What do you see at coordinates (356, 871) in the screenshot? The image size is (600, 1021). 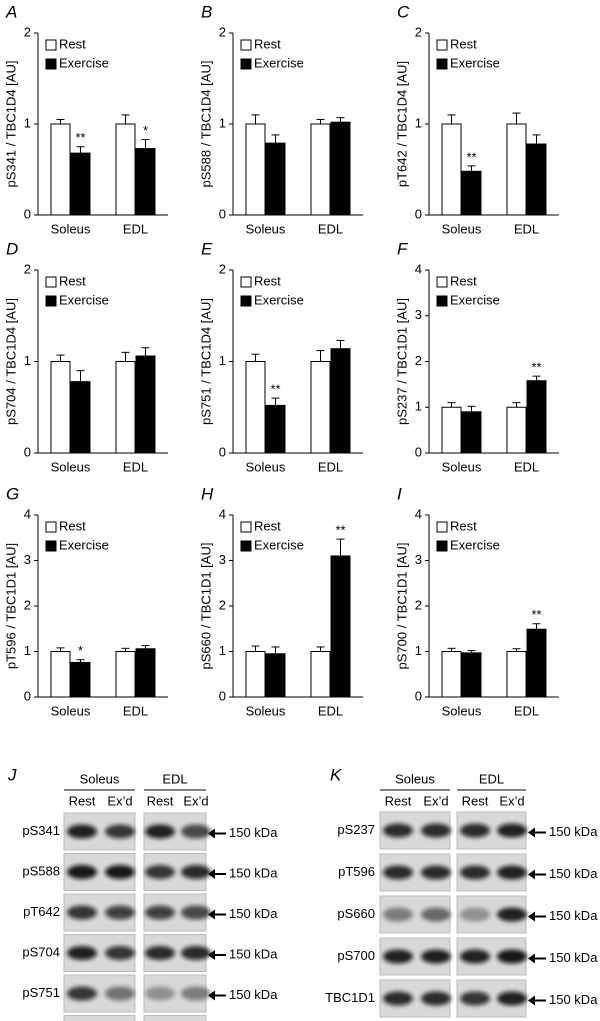 I see `row-label: pT596` at bounding box center [356, 871].